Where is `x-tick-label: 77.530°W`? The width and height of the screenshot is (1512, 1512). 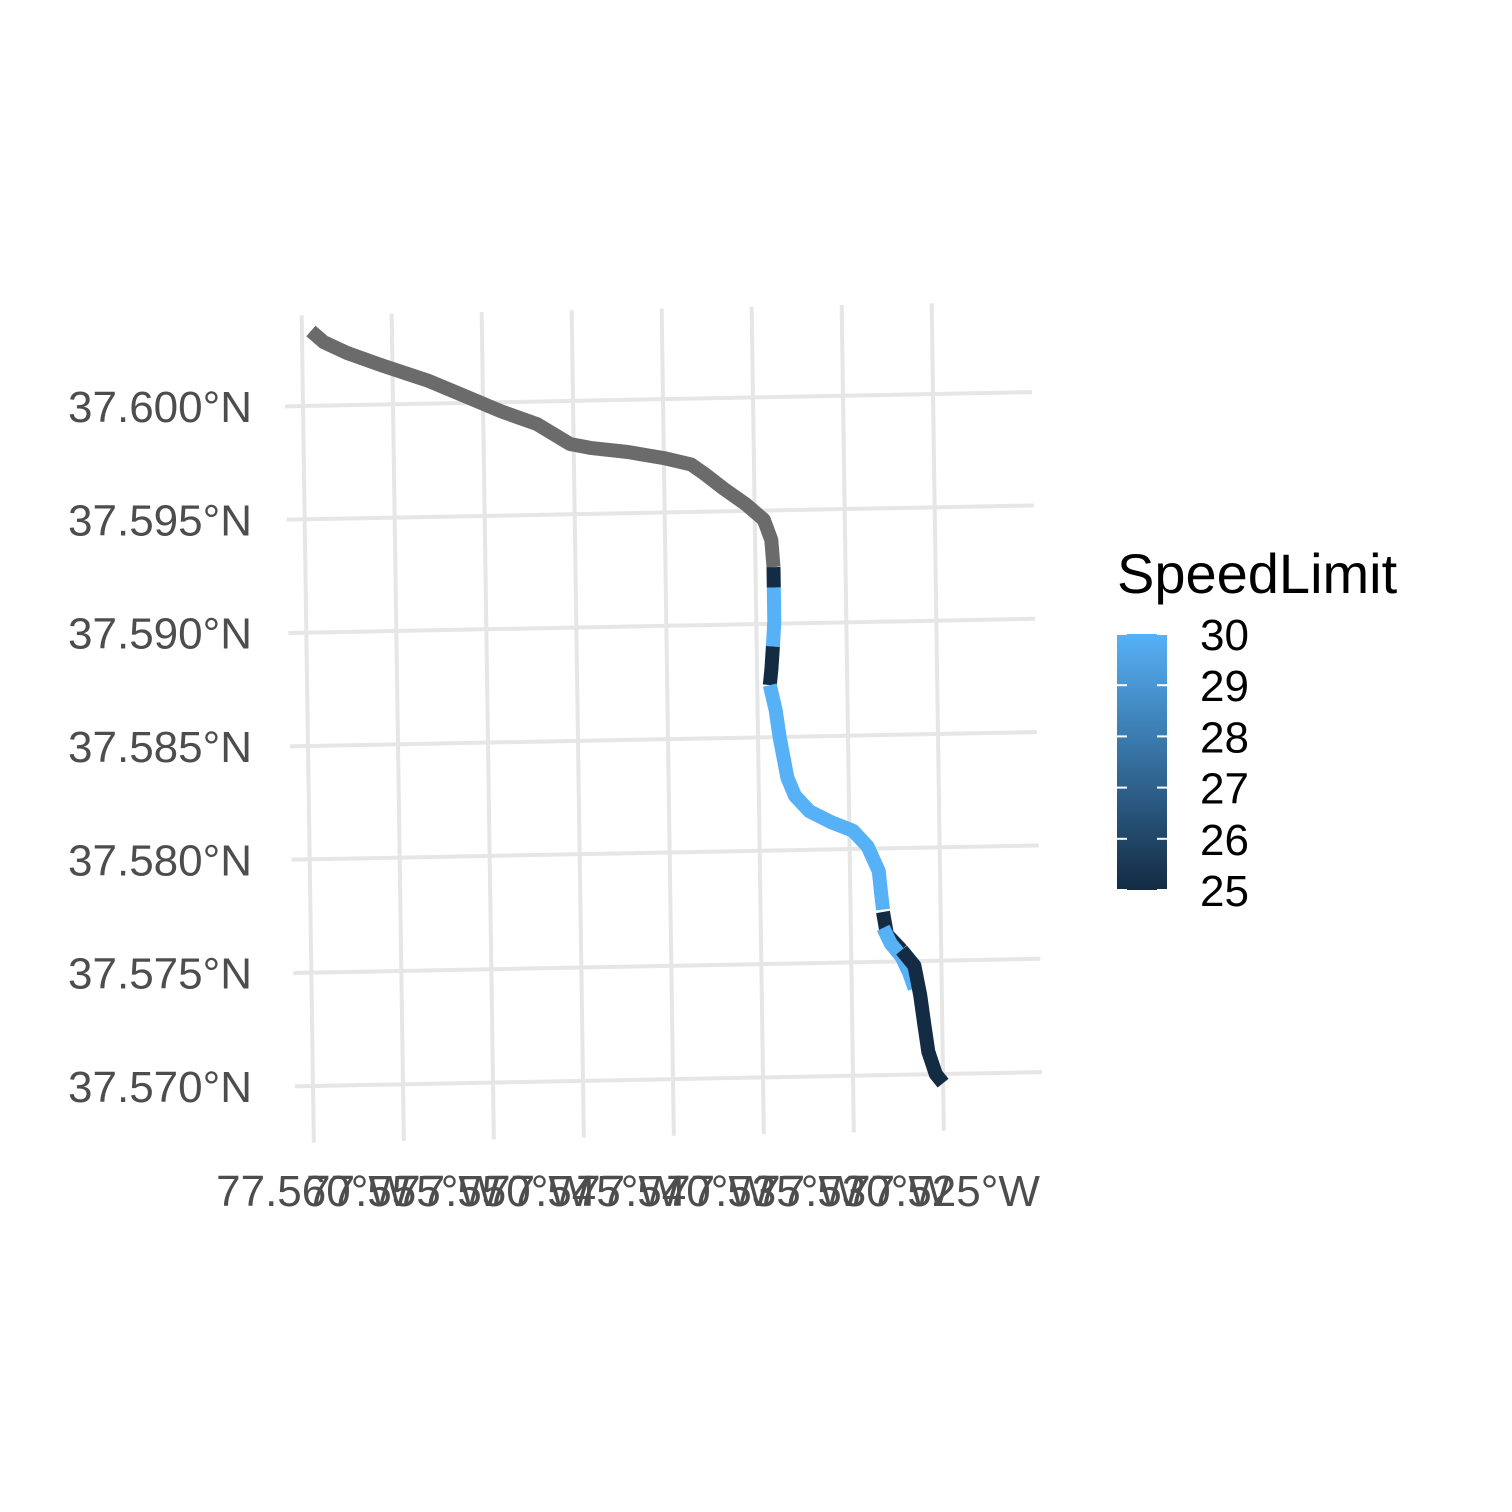 x-tick-label: 77.530°W is located at coordinates (853, 1191).